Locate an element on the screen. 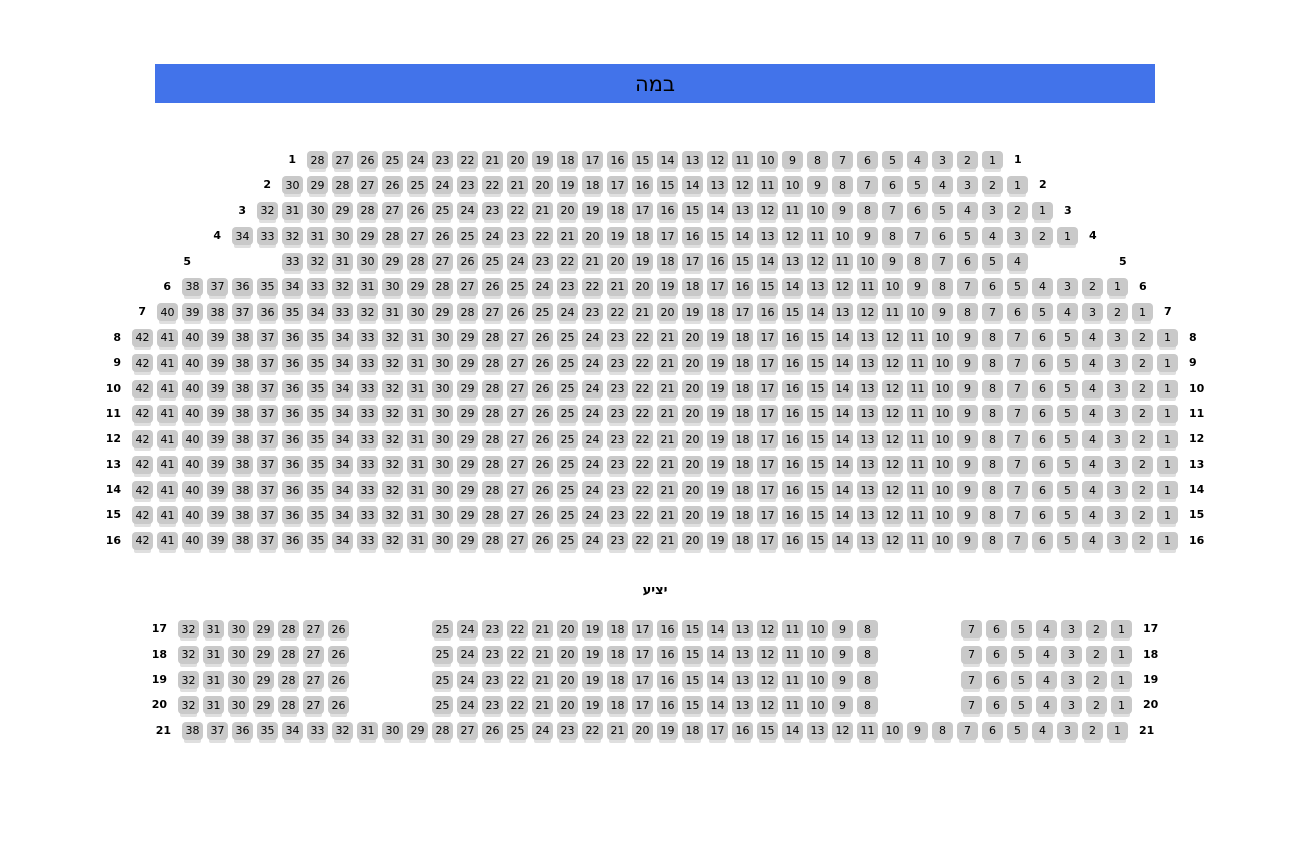 Image resolution: width=1310 pixels, height=864 pixels. seat-row13-n32: 32 is located at coordinates (392, 464).